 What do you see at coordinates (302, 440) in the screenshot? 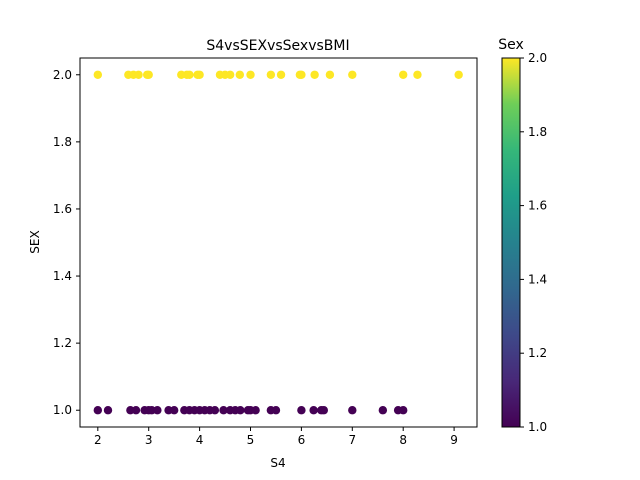
I see `x-tick-label: 6` at bounding box center [302, 440].